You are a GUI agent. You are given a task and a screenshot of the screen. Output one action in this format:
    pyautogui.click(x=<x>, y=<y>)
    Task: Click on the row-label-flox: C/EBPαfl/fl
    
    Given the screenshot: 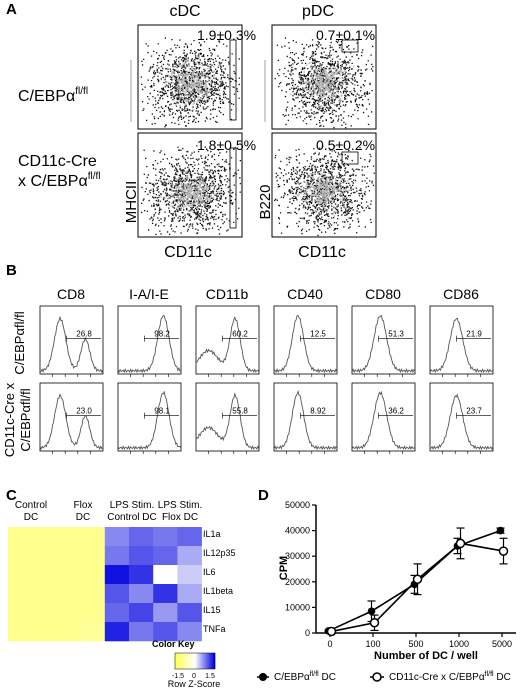 What is the action you would take?
    pyautogui.click(x=53, y=95)
    